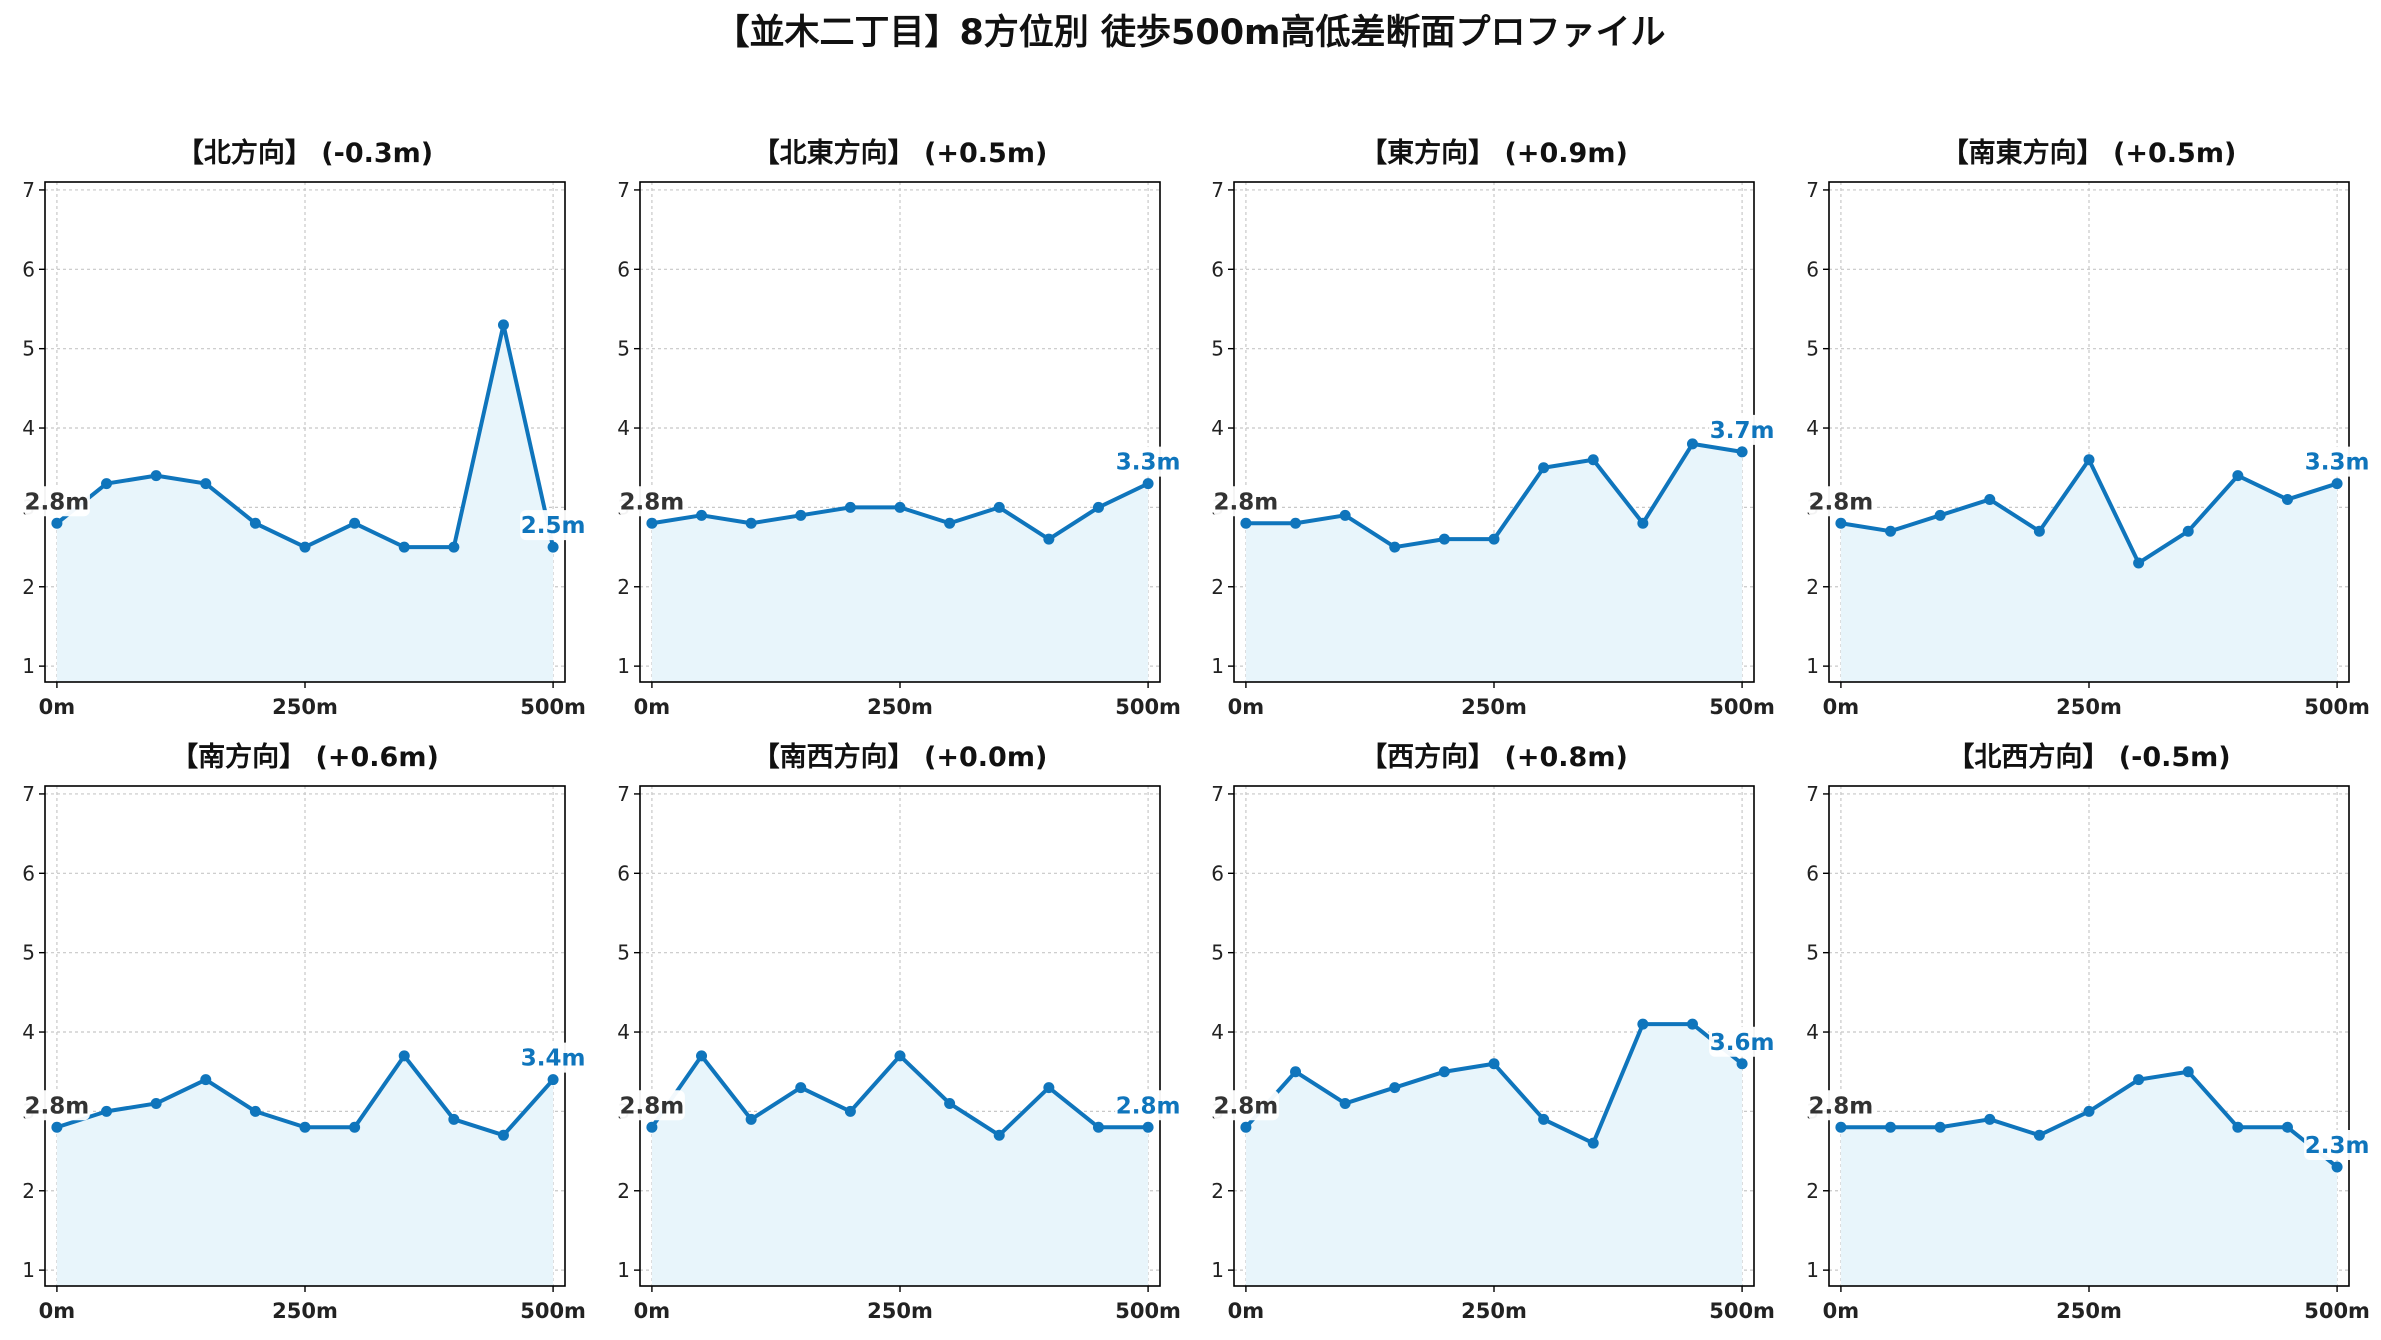 The width and height of the screenshot is (2381, 1340). What do you see at coordinates (305, 153) in the screenshot?
I see `panel-title: 【北方向】 (-0.3m)` at bounding box center [305, 153].